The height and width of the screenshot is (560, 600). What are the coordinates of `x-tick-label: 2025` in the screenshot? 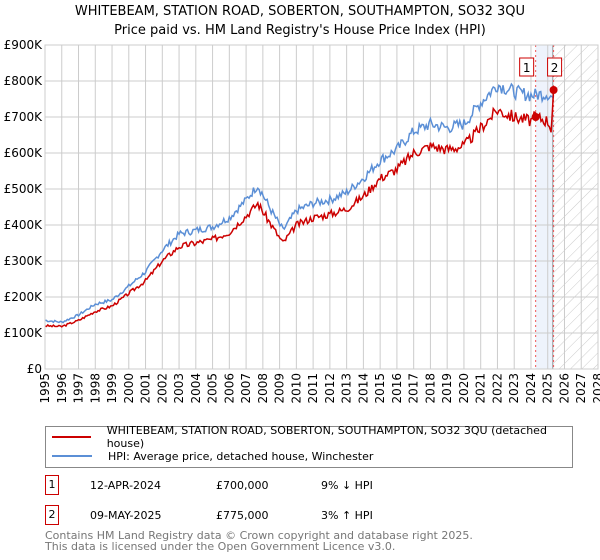 It's located at (548, 388).